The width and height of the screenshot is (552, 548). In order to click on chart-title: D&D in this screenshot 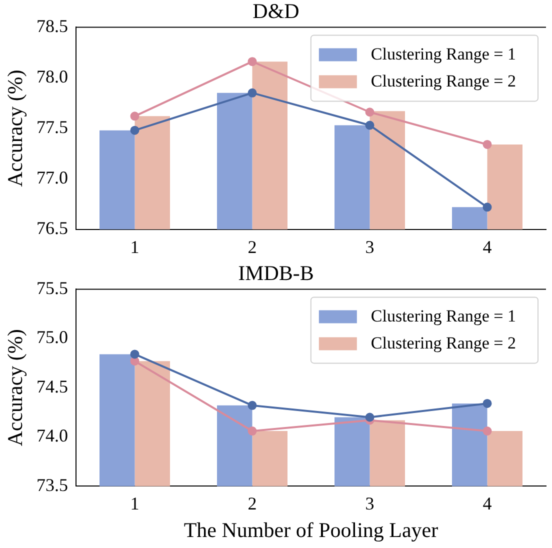, I will do `click(276, 12)`.